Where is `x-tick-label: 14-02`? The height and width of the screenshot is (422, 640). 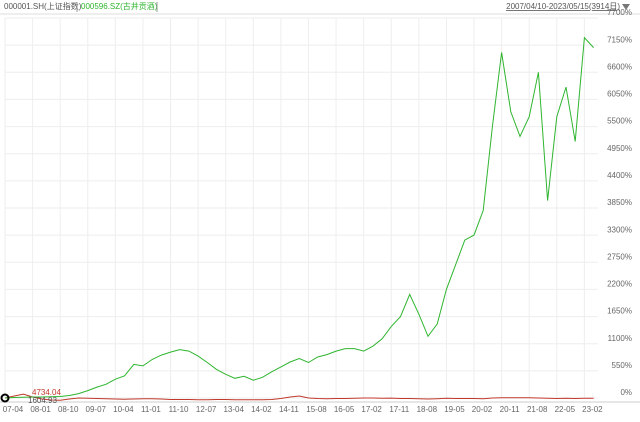
x-tick-label: 14-02 is located at coordinates (261, 409).